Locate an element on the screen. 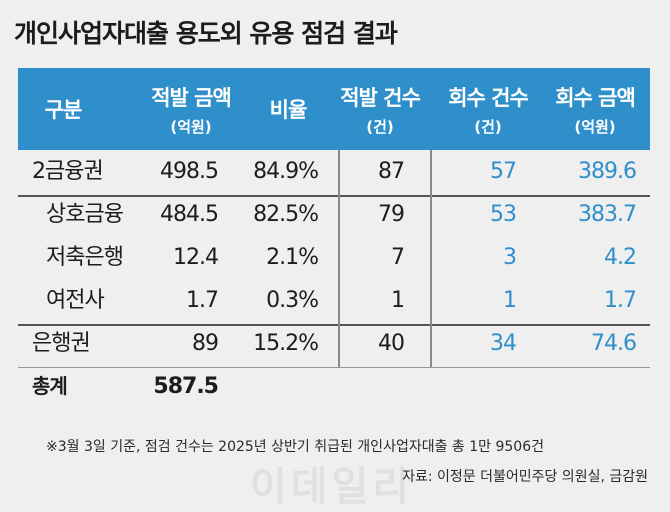  row-ratio: 0.3% is located at coordinates (292, 300).